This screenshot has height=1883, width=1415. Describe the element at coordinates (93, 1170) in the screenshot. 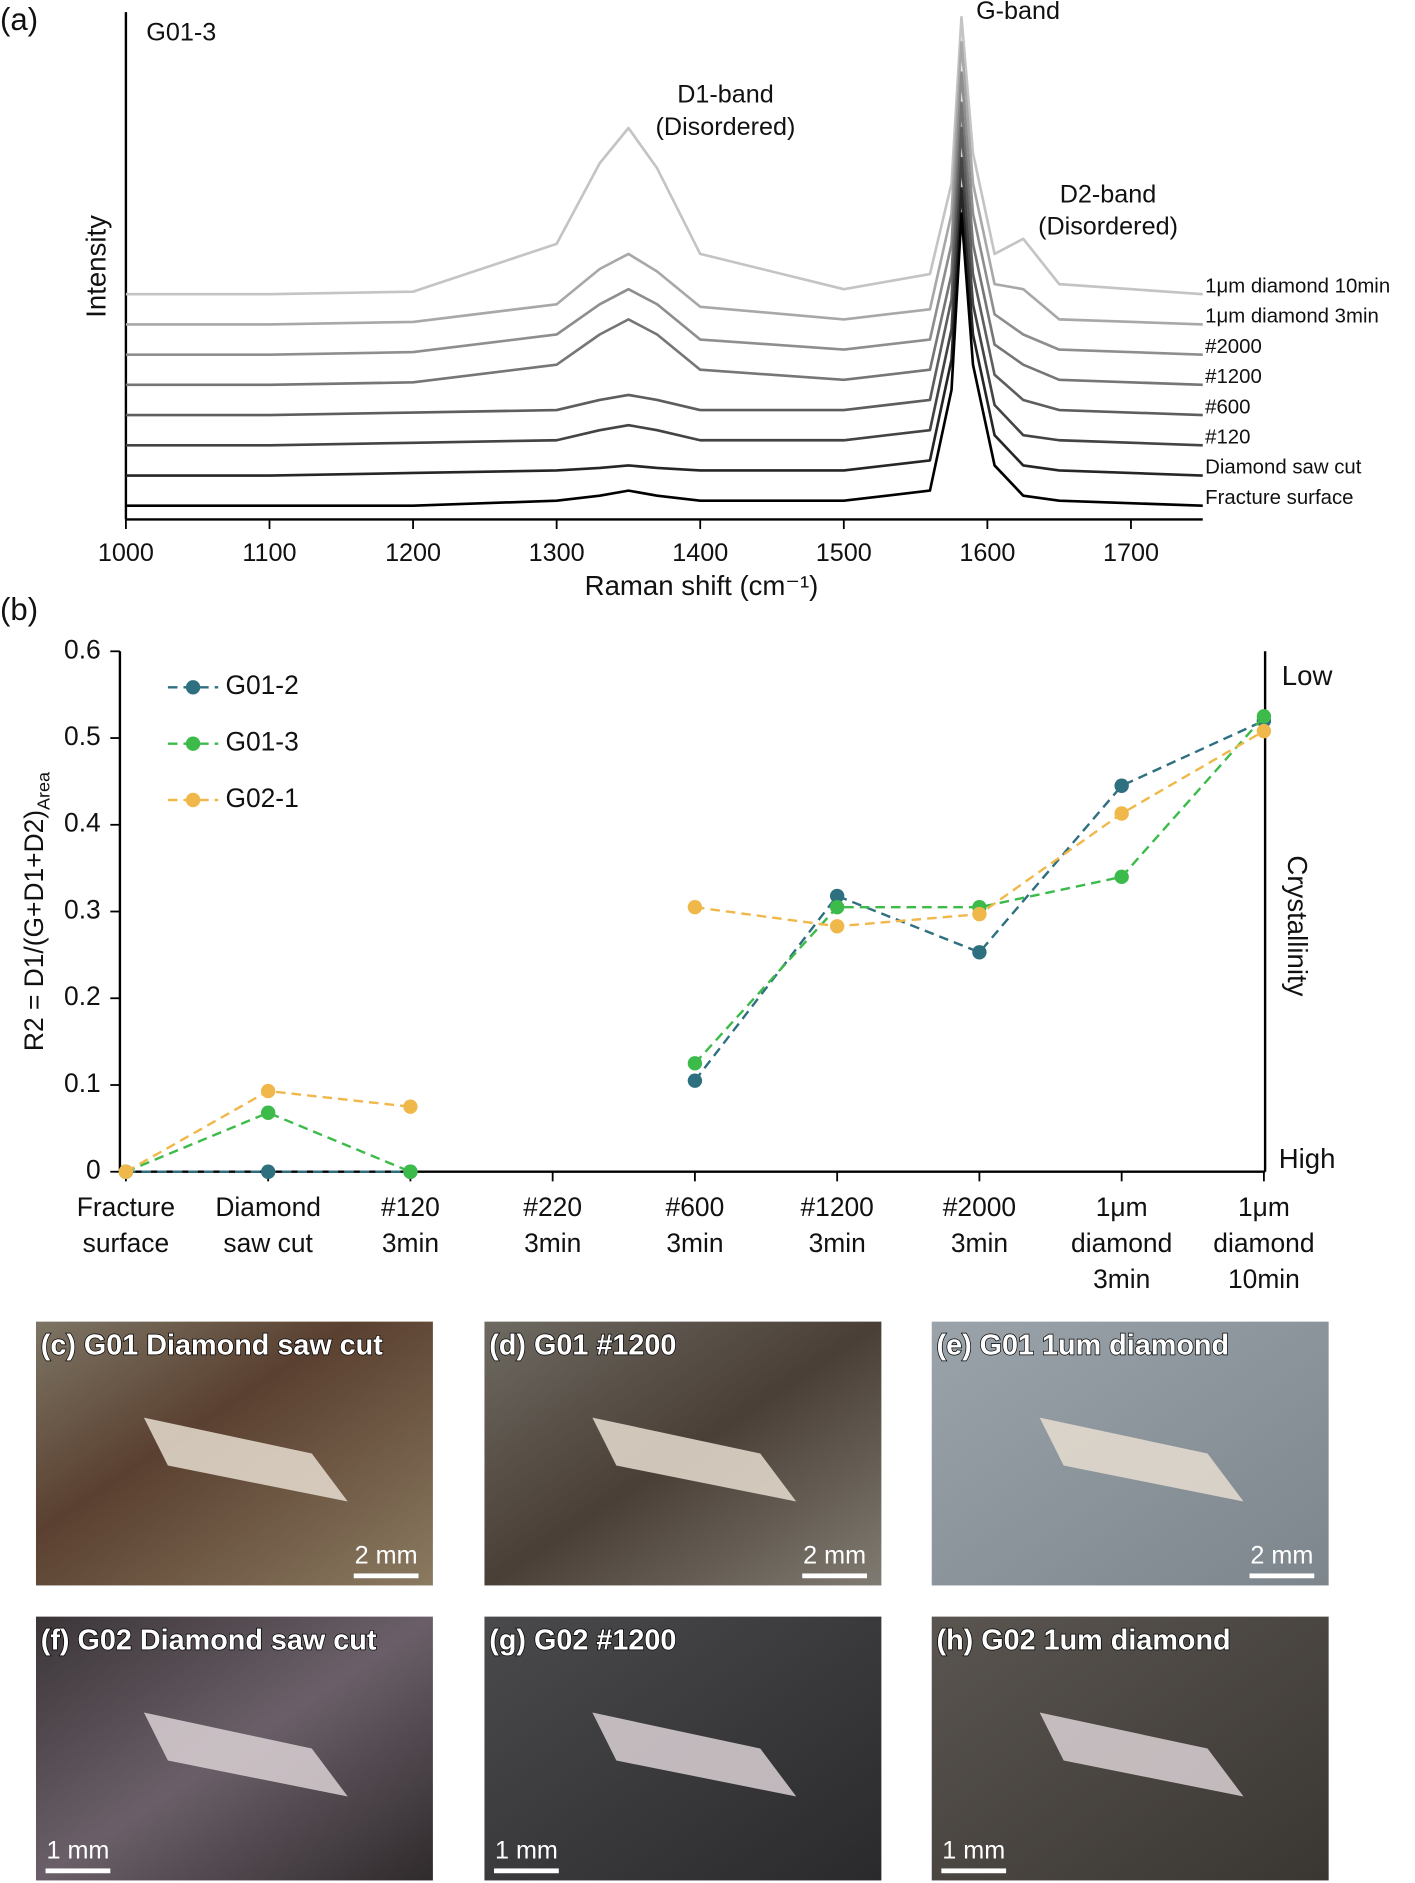

I see `y-tick-label: 0` at that location.